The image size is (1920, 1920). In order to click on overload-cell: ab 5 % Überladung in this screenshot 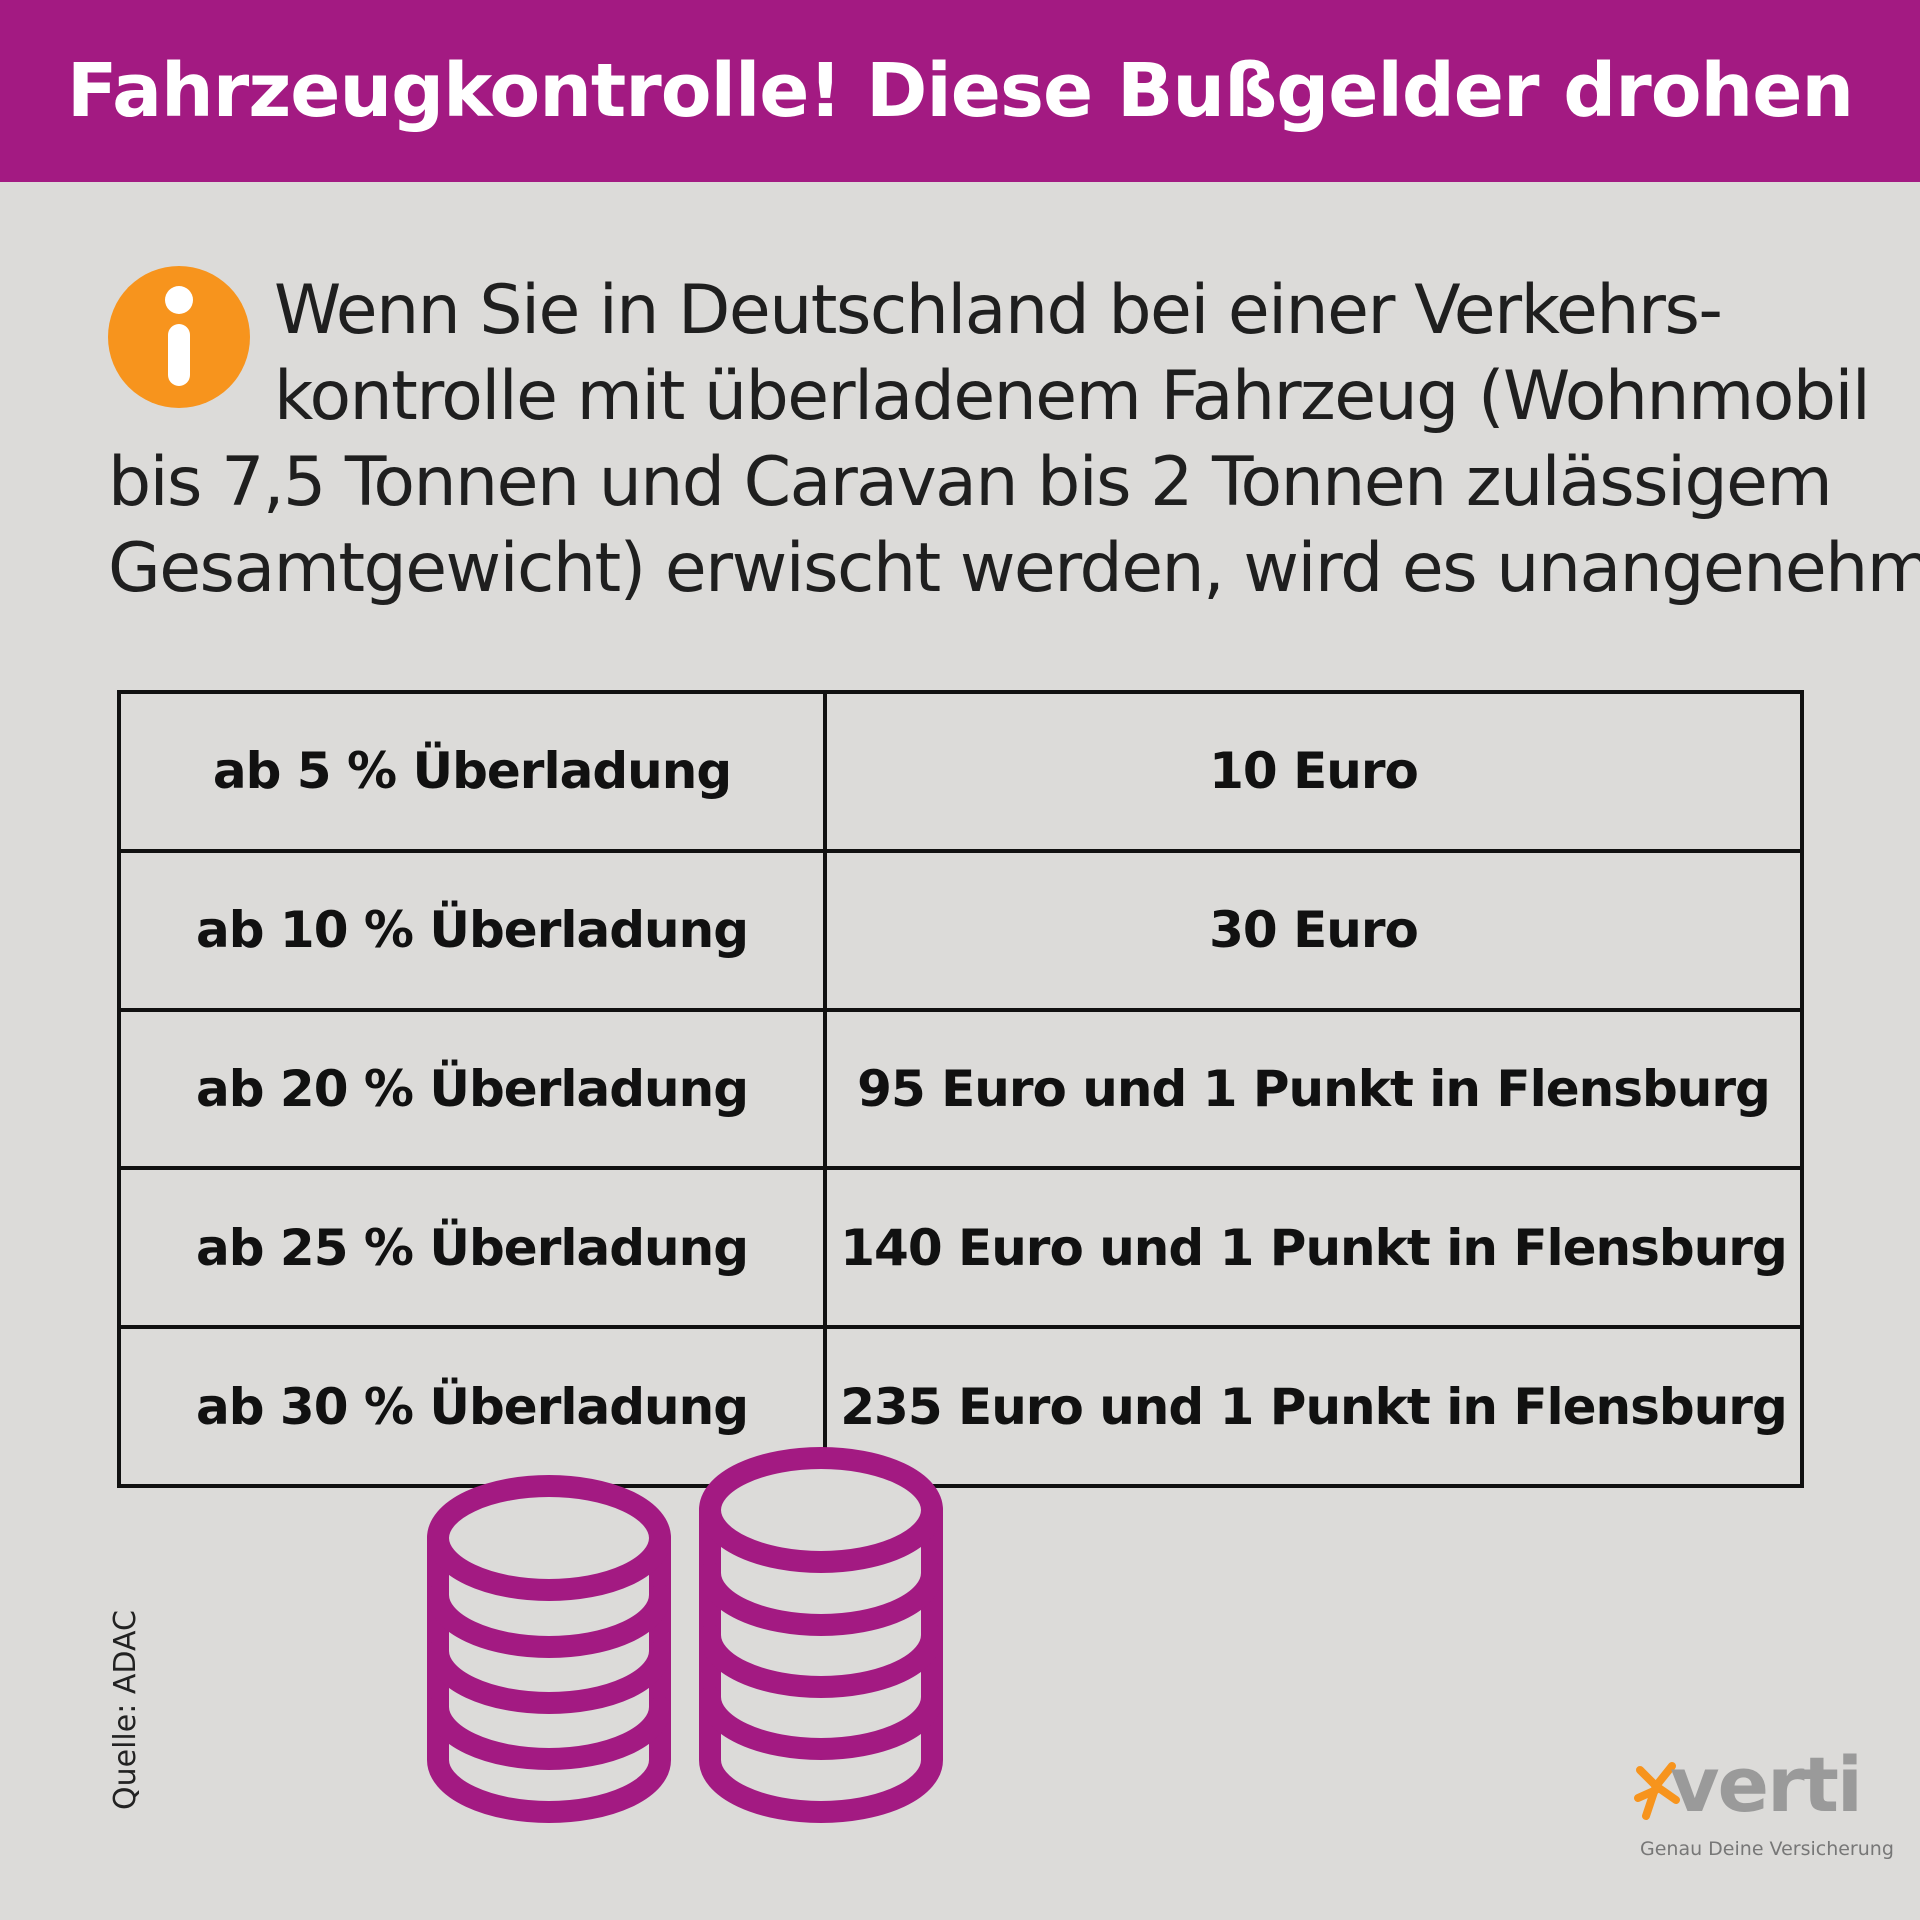, I will do `click(472, 771)`.